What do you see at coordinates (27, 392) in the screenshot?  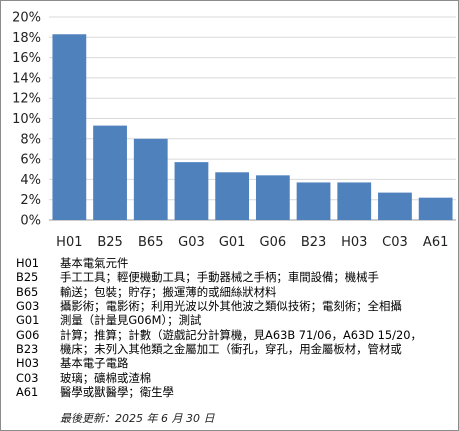 I see `legend-code: A61` at bounding box center [27, 392].